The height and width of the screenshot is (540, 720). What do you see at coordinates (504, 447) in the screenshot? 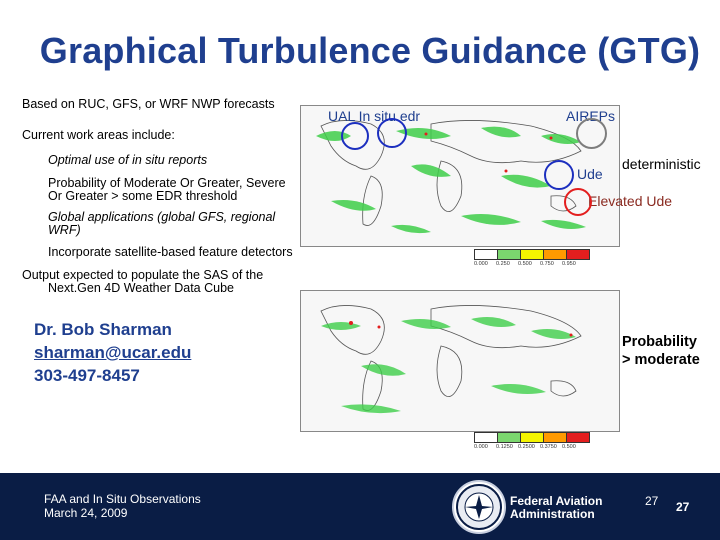
I see `legend-label: 0.1250` at bounding box center [504, 447].